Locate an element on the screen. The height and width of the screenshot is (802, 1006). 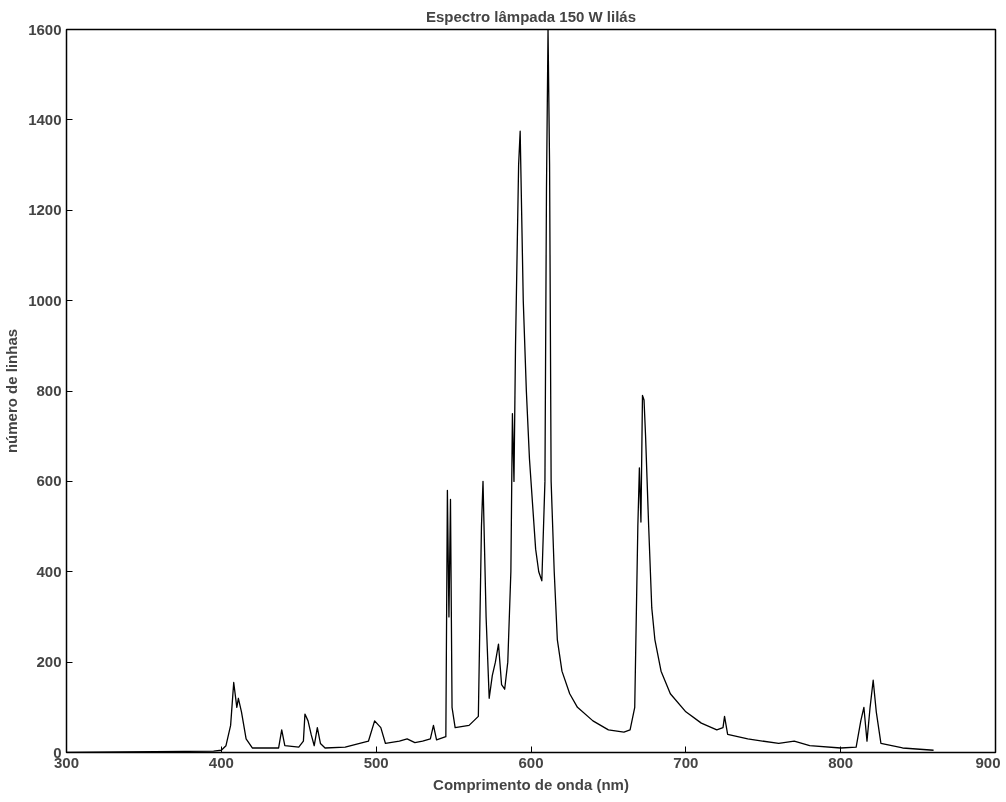
x-tick-label: 600 is located at coordinates (531, 762).